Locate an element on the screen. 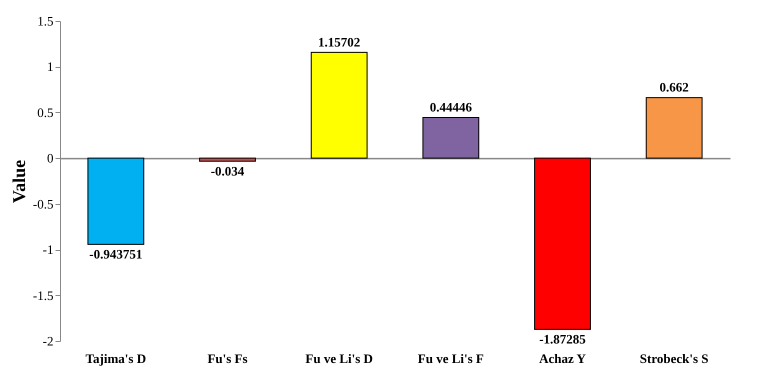 The width and height of the screenshot is (770, 389). y-axis-title: Value is located at coordinates (18, 182).